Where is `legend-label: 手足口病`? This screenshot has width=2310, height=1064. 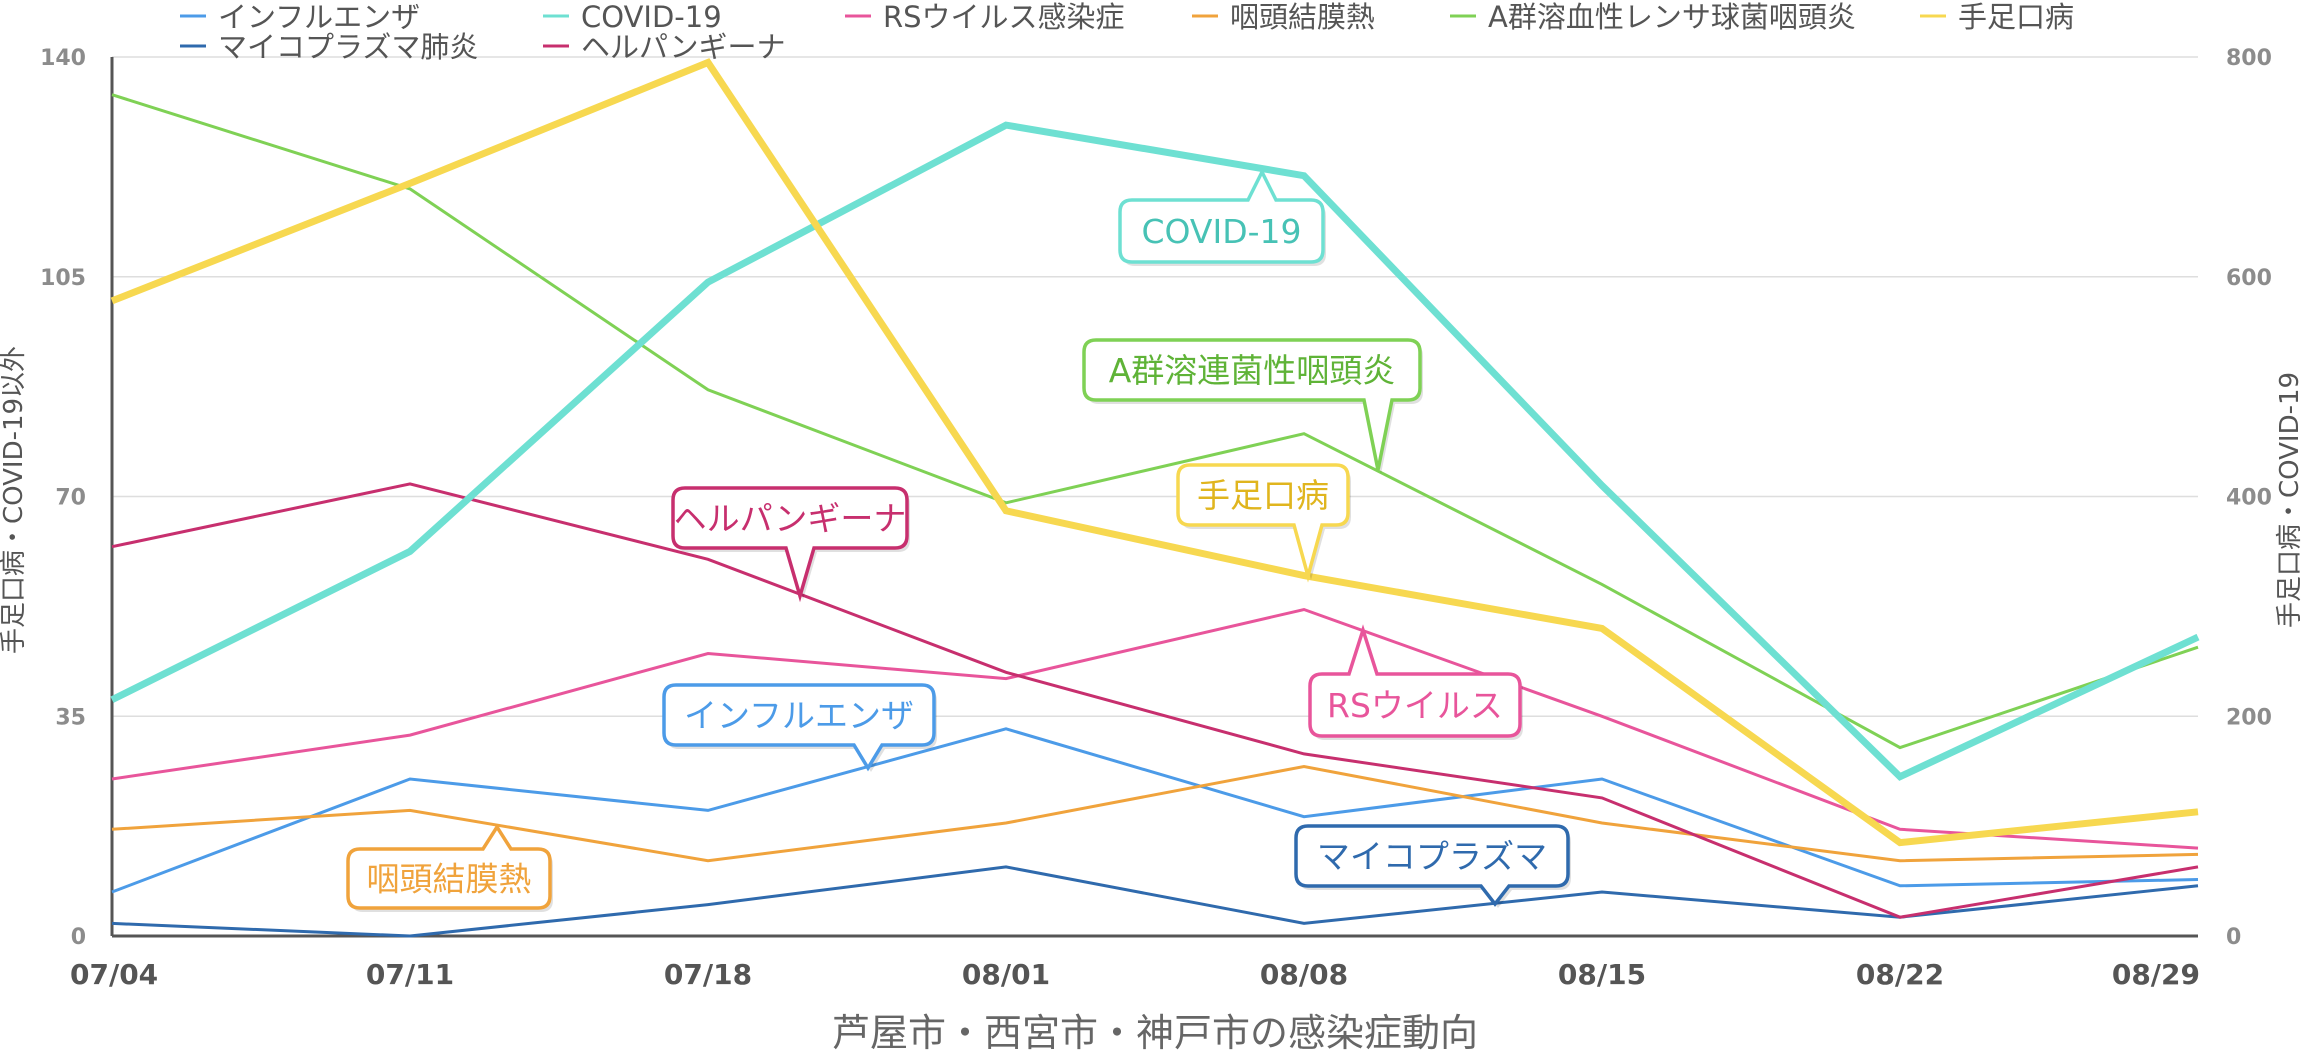
legend-label: 手足口病 is located at coordinates (2016, 17).